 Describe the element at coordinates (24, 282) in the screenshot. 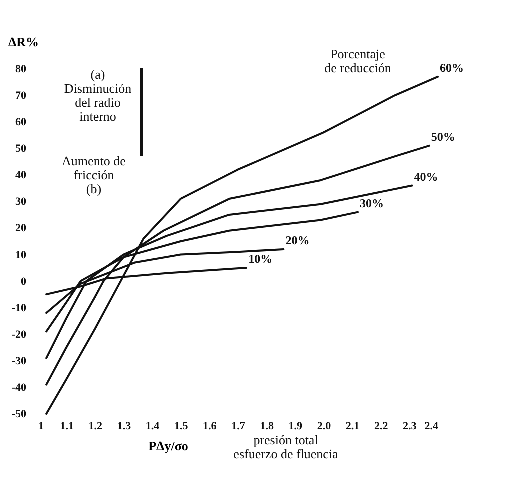

I see `y-tick-label: 0` at that location.